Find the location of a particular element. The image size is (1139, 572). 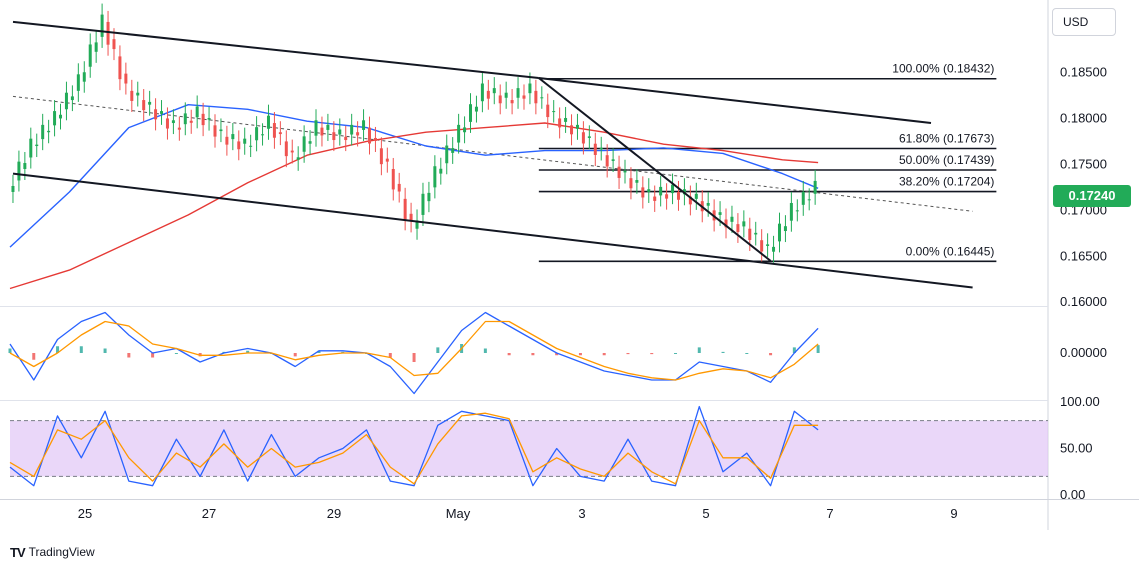

time-tick-label: May is located at coordinates (458, 513).